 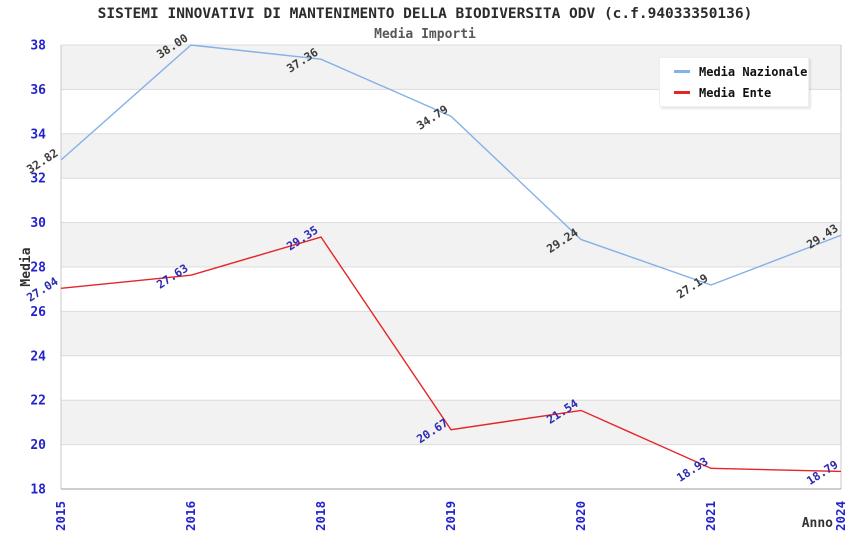 I want to click on legend-item-media-ente: Media Ente, so click(x=738, y=92).